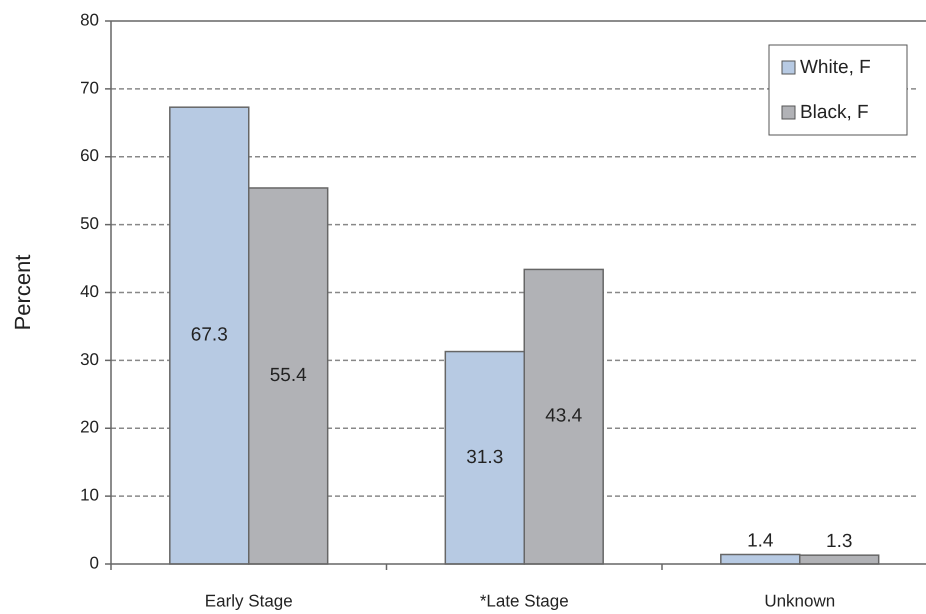 The height and width of the screenshot is (614, 926). What do you see at coordinates (564, 416) in the screenshot?
I see `data-label: 43.4` at bounding box center [564, 416].